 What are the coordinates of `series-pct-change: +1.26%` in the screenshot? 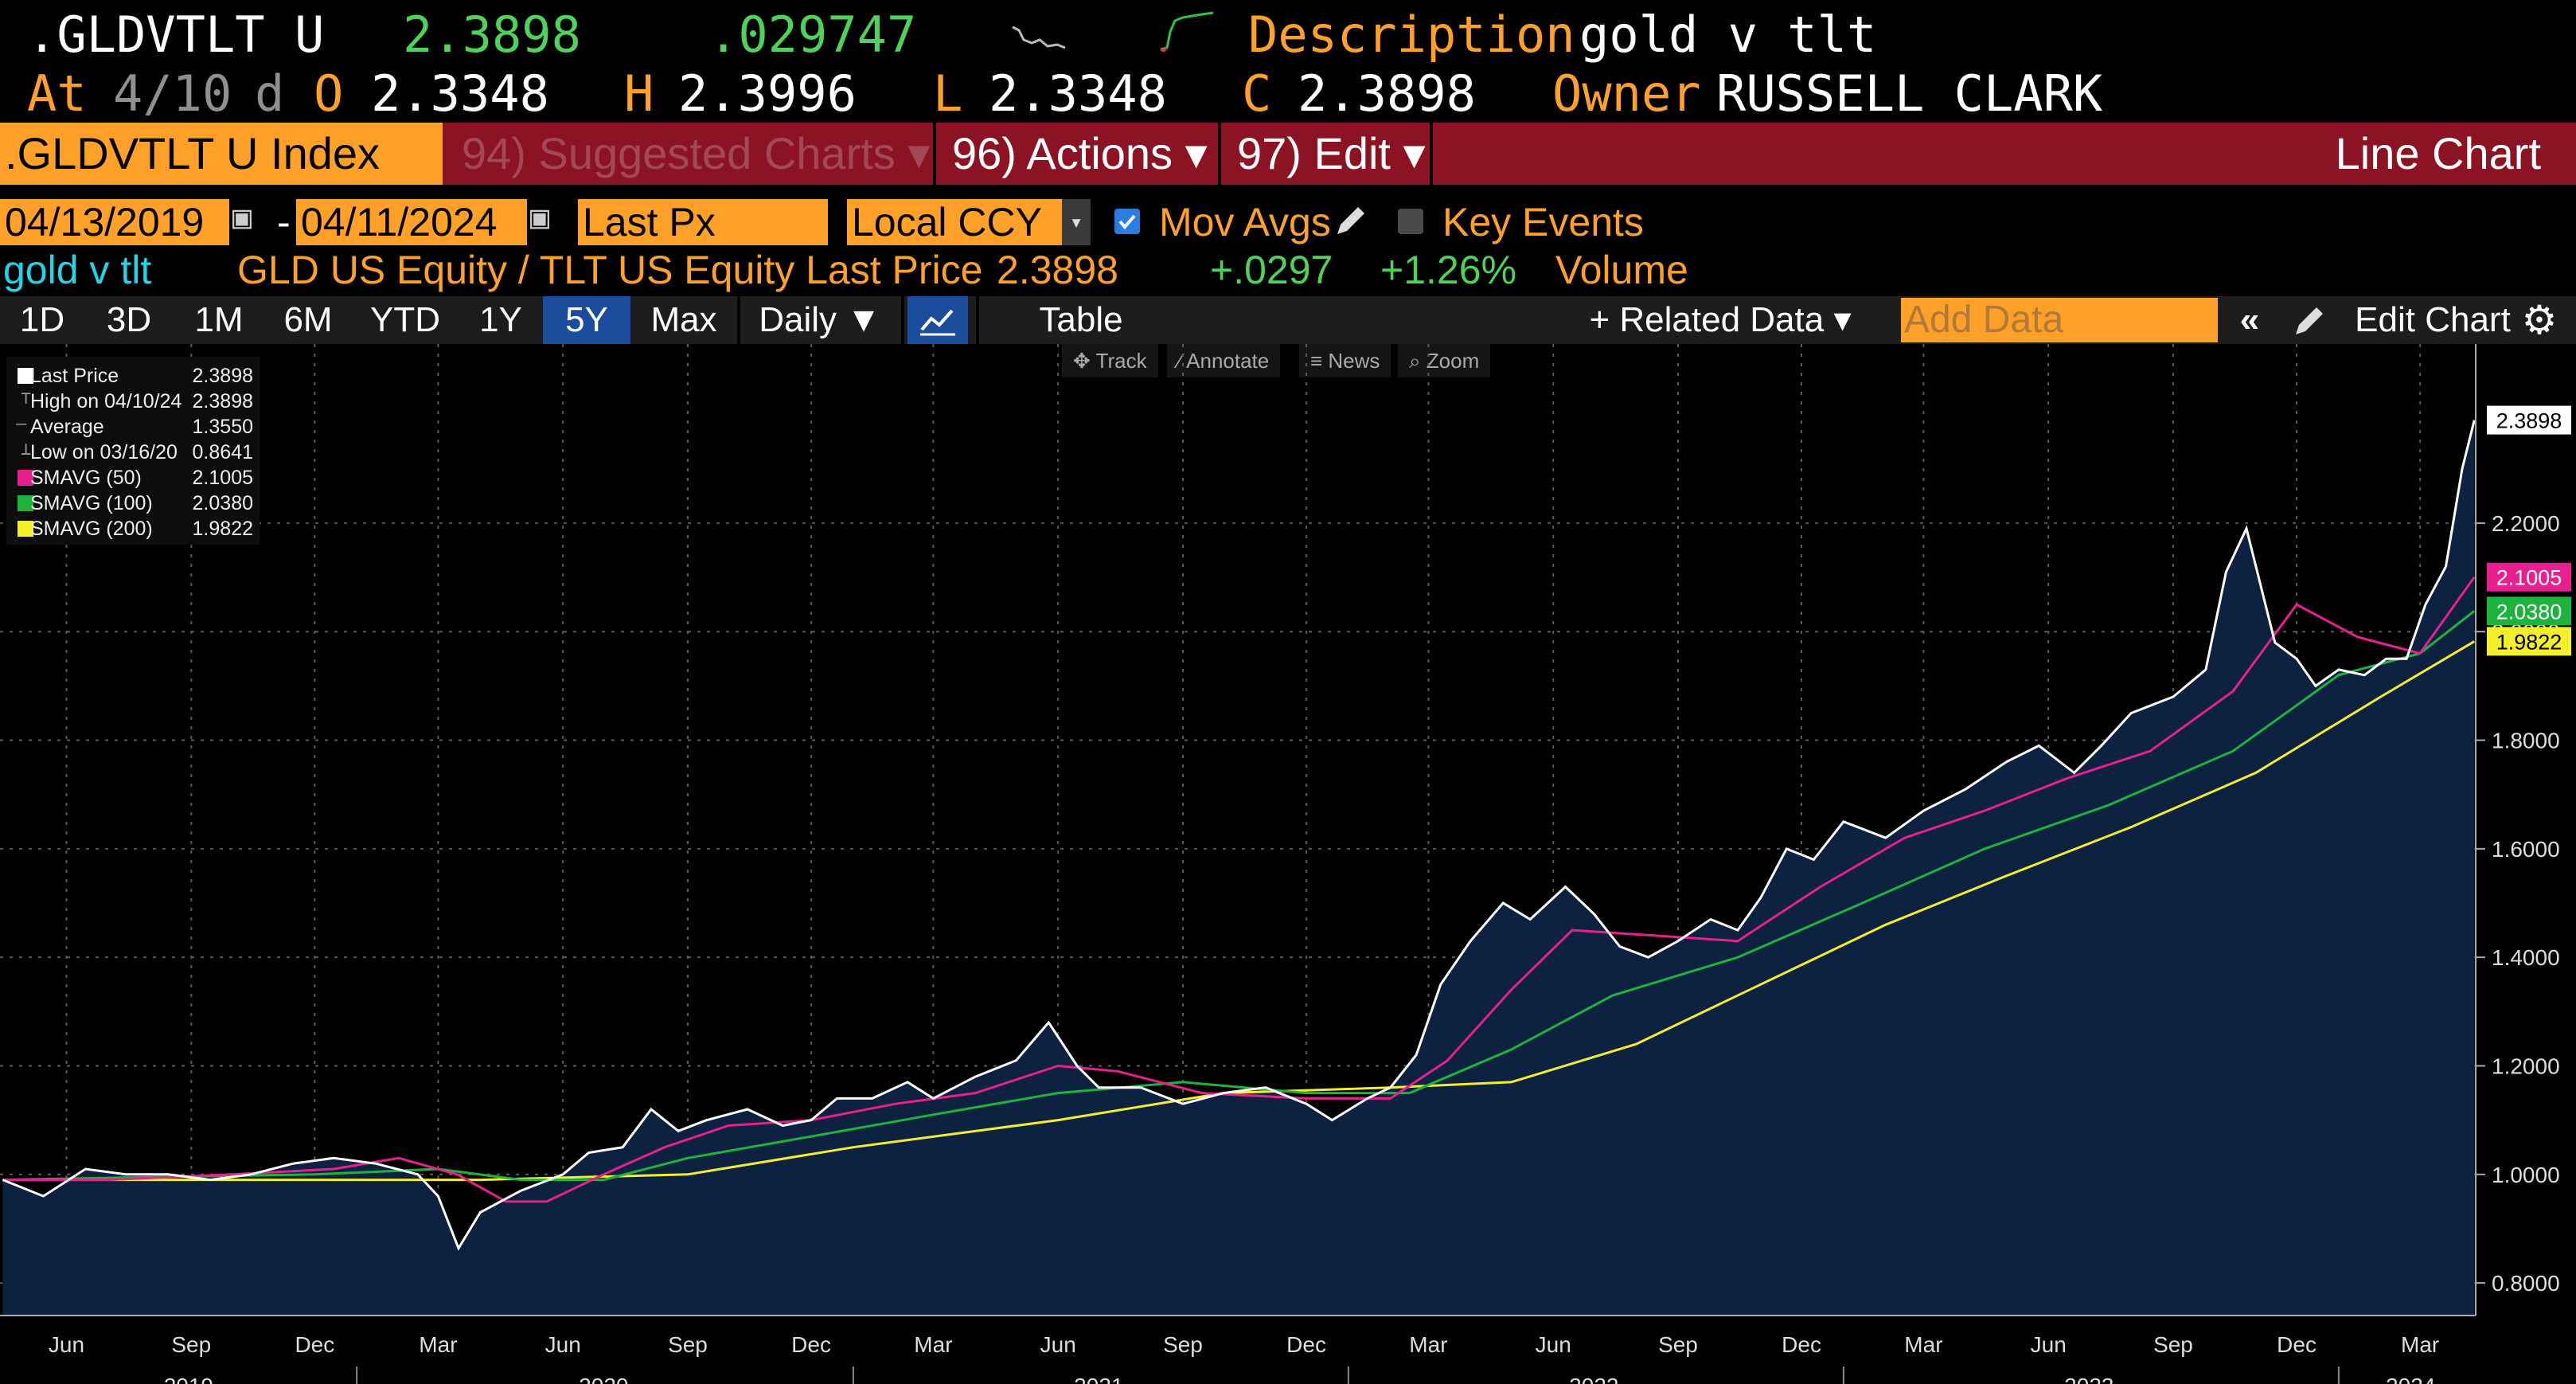 It's located at (1448, 270).